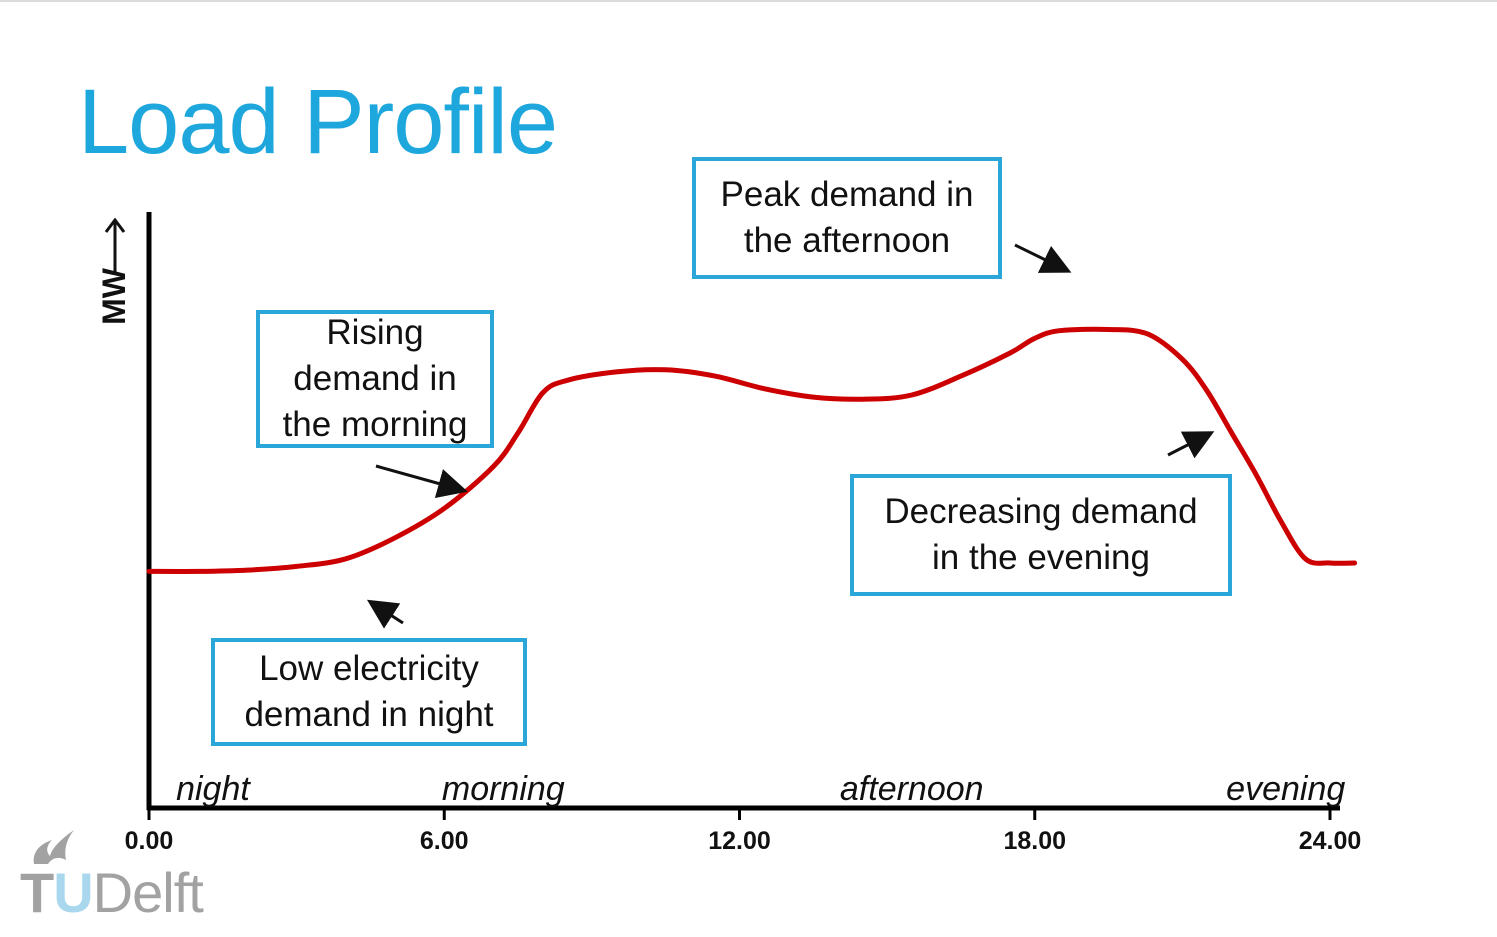 The width and height of the screenshot is (1497, 937). What do you see at coordinates (421, 481) in the screenshot?
I see `rising-pointer-arrow` at bounding box center [421, 481].